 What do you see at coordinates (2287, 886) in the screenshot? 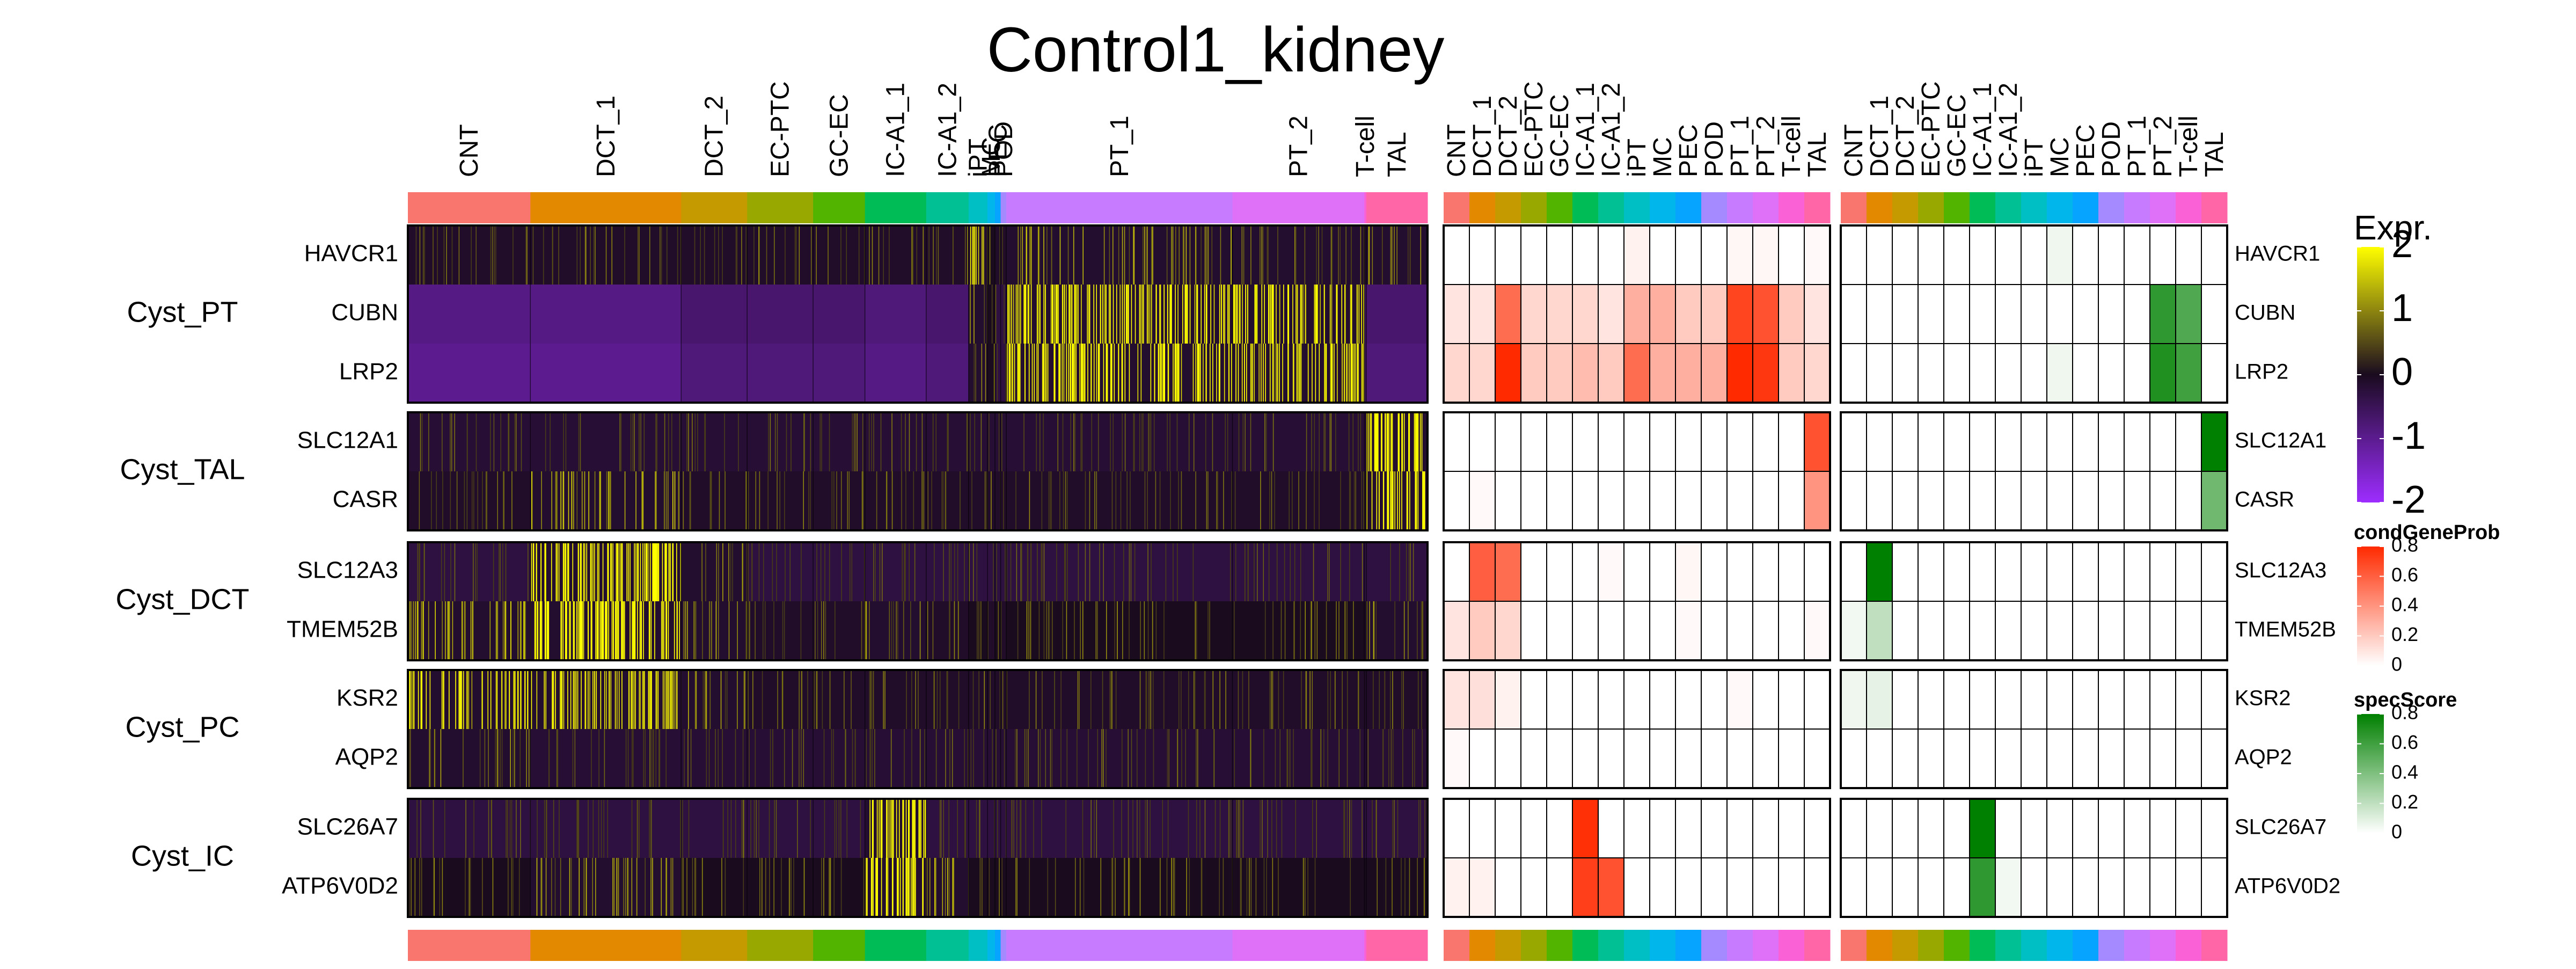
I see `gene-label-right: ATP6V0D2` at bounding box center [2287, 886].